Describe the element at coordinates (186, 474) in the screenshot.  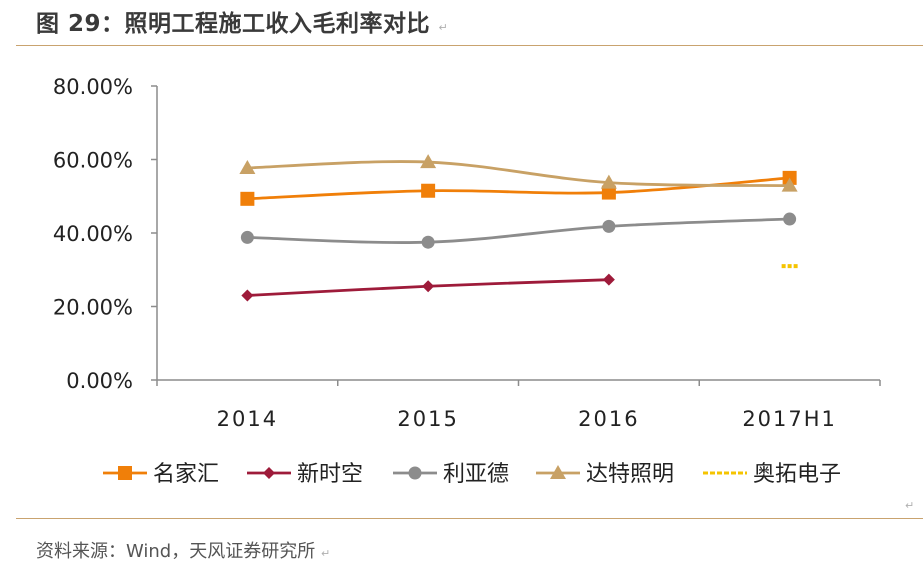
I see `legend-label: 名家汇` at that location.